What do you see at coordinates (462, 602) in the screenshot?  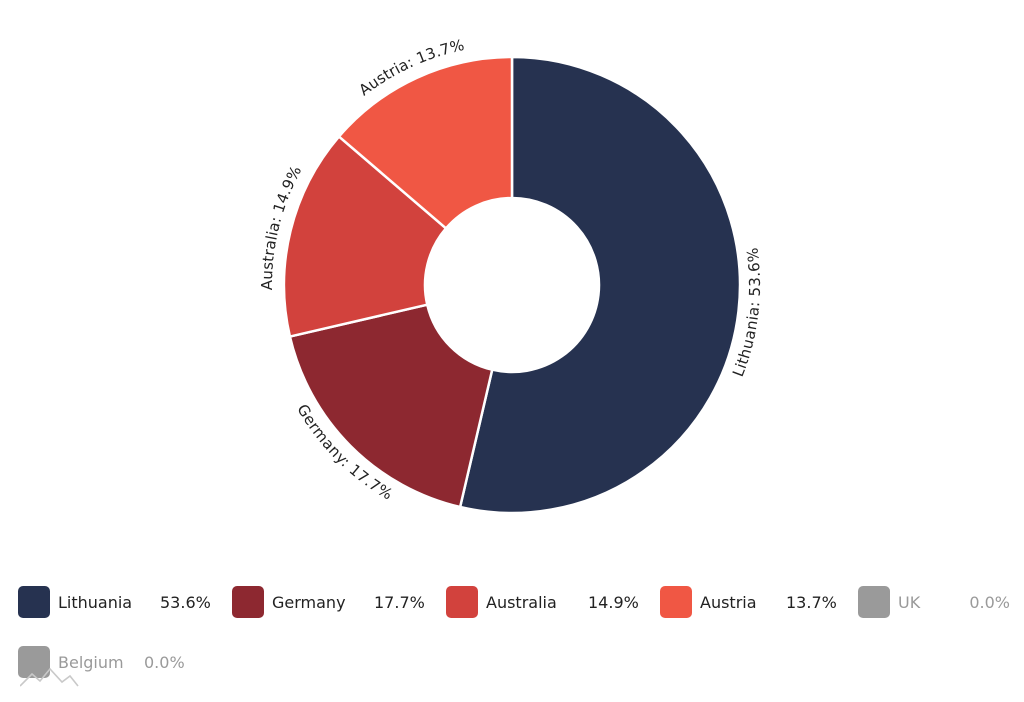 I see `legend-swatch-australia` at bounding box center [462, 602].